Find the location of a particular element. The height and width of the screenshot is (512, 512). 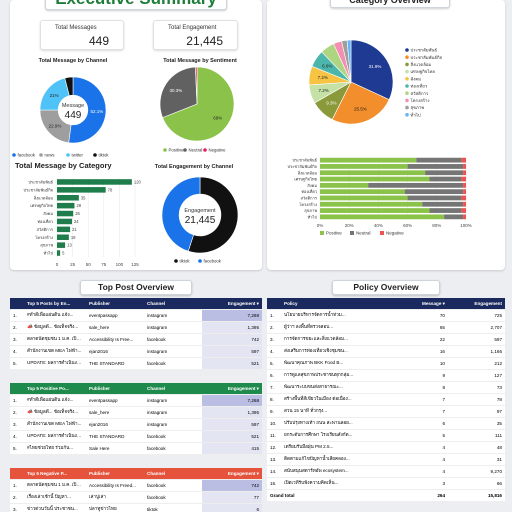

table-cell: 127 is located at coordinates (476, 375).